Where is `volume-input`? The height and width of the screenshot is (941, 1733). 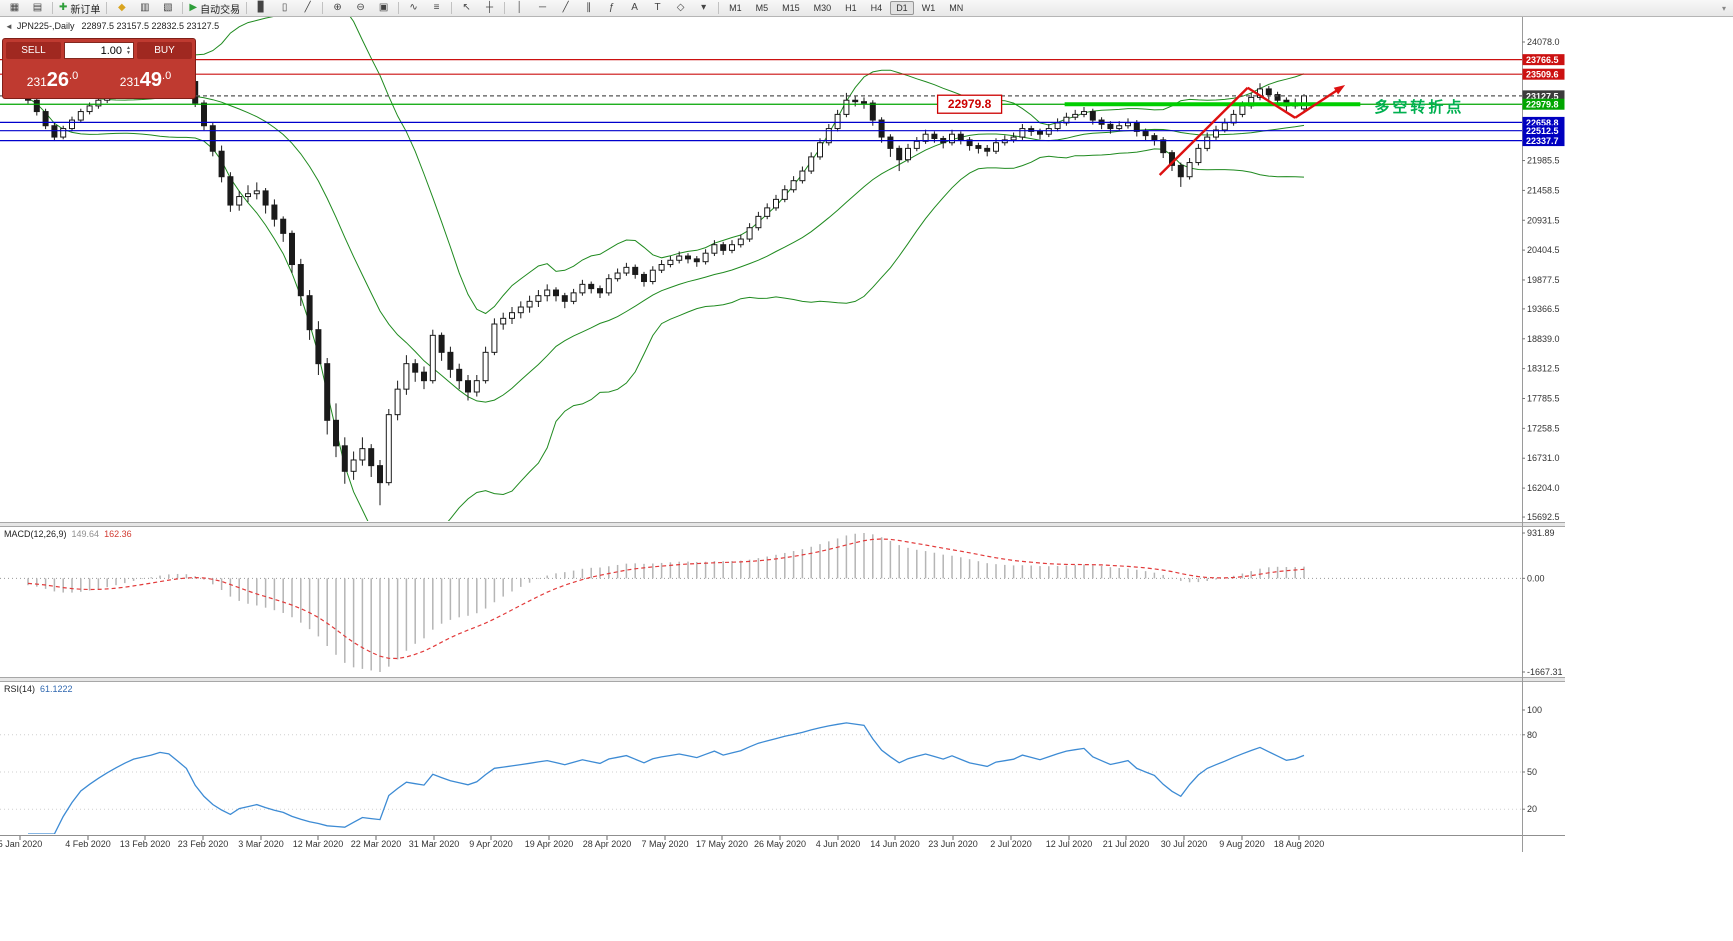
volume-input is located at coordinates (95, 50).